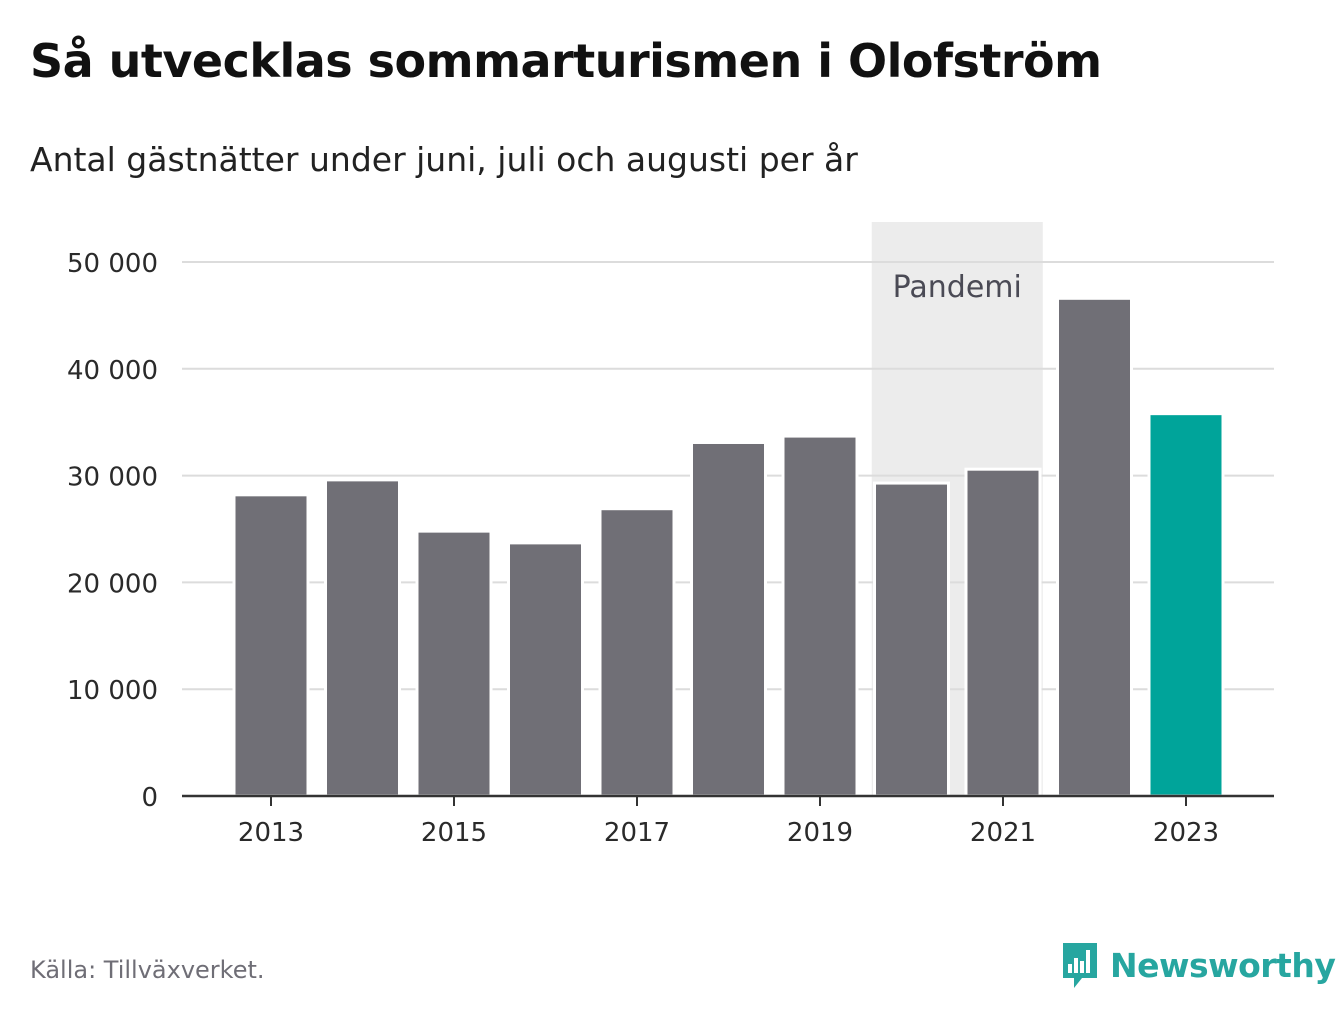  Describe the element at coordinates (637, 652) in the screenshot. I see `bar-2017` at that location.